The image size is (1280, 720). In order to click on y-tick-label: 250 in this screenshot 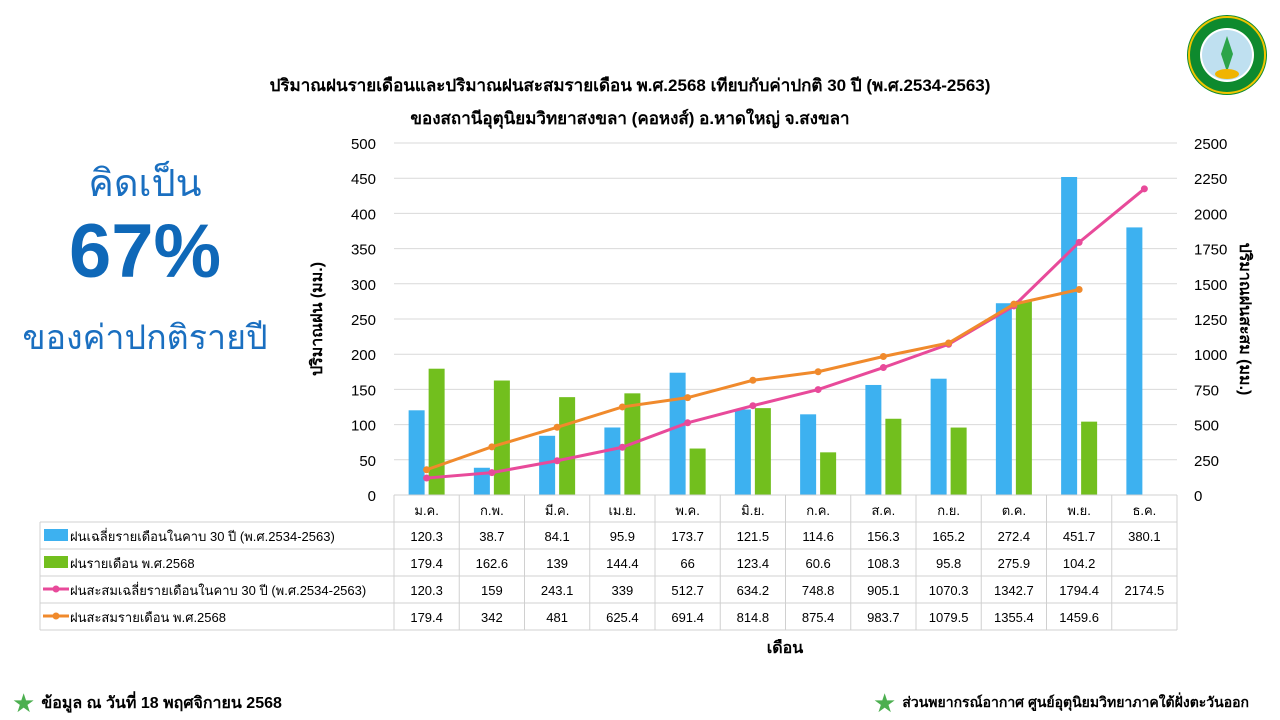, I will do `click(363, 320)`.